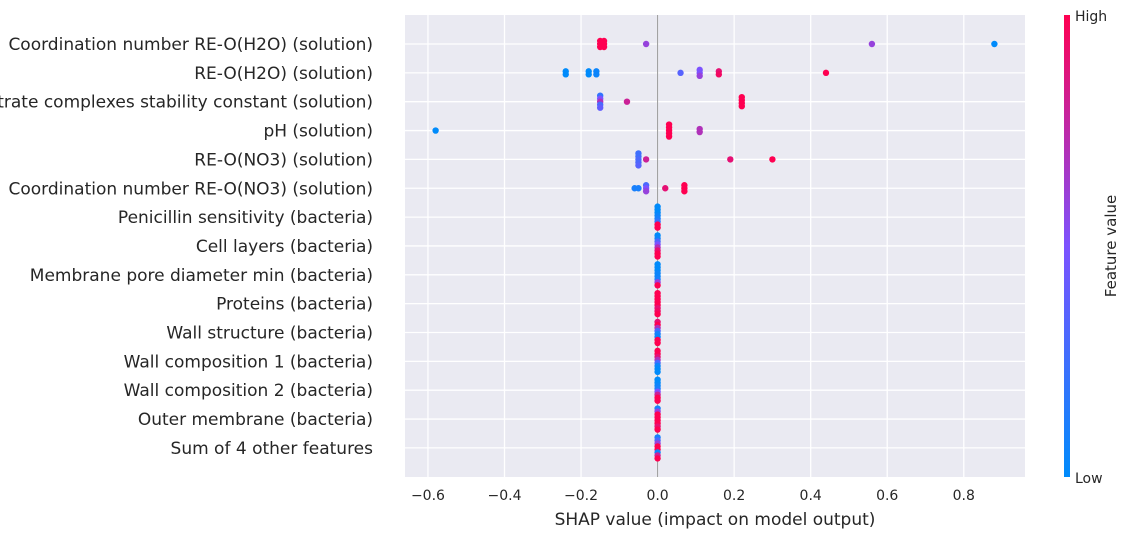 The height and width of the screenshot is (538, 1131). Describe the element at coordinates (269, 334) in the screenshot. I see `feature-label: Wall structure (bacteria)` at that location.